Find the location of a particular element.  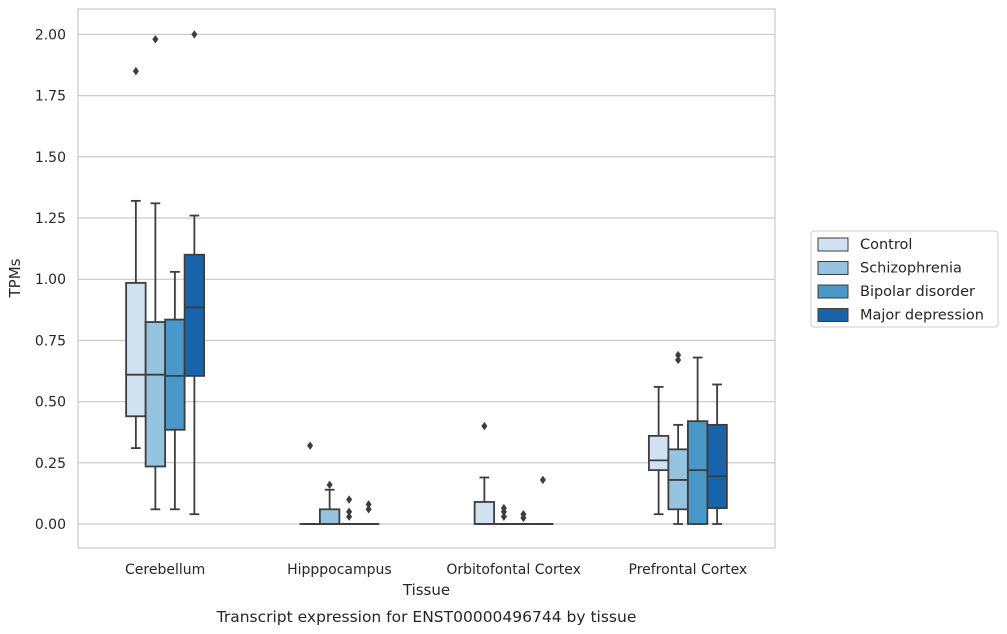

y-tick-label: 2.00 is located at coordinates (50, 35).